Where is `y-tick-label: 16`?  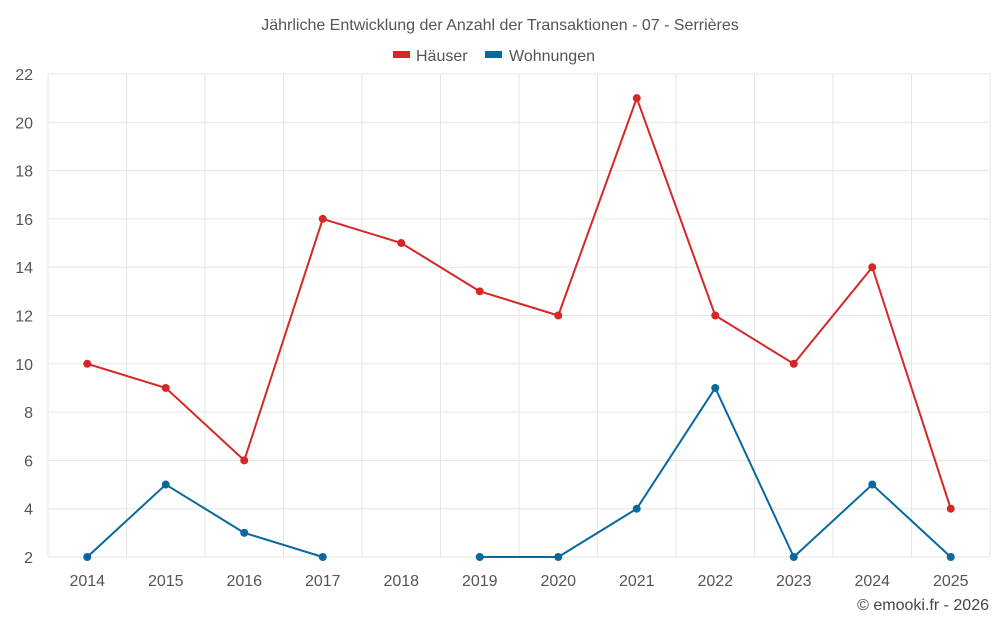
y-tick-label: 16 is located at coordinates (24, 220).